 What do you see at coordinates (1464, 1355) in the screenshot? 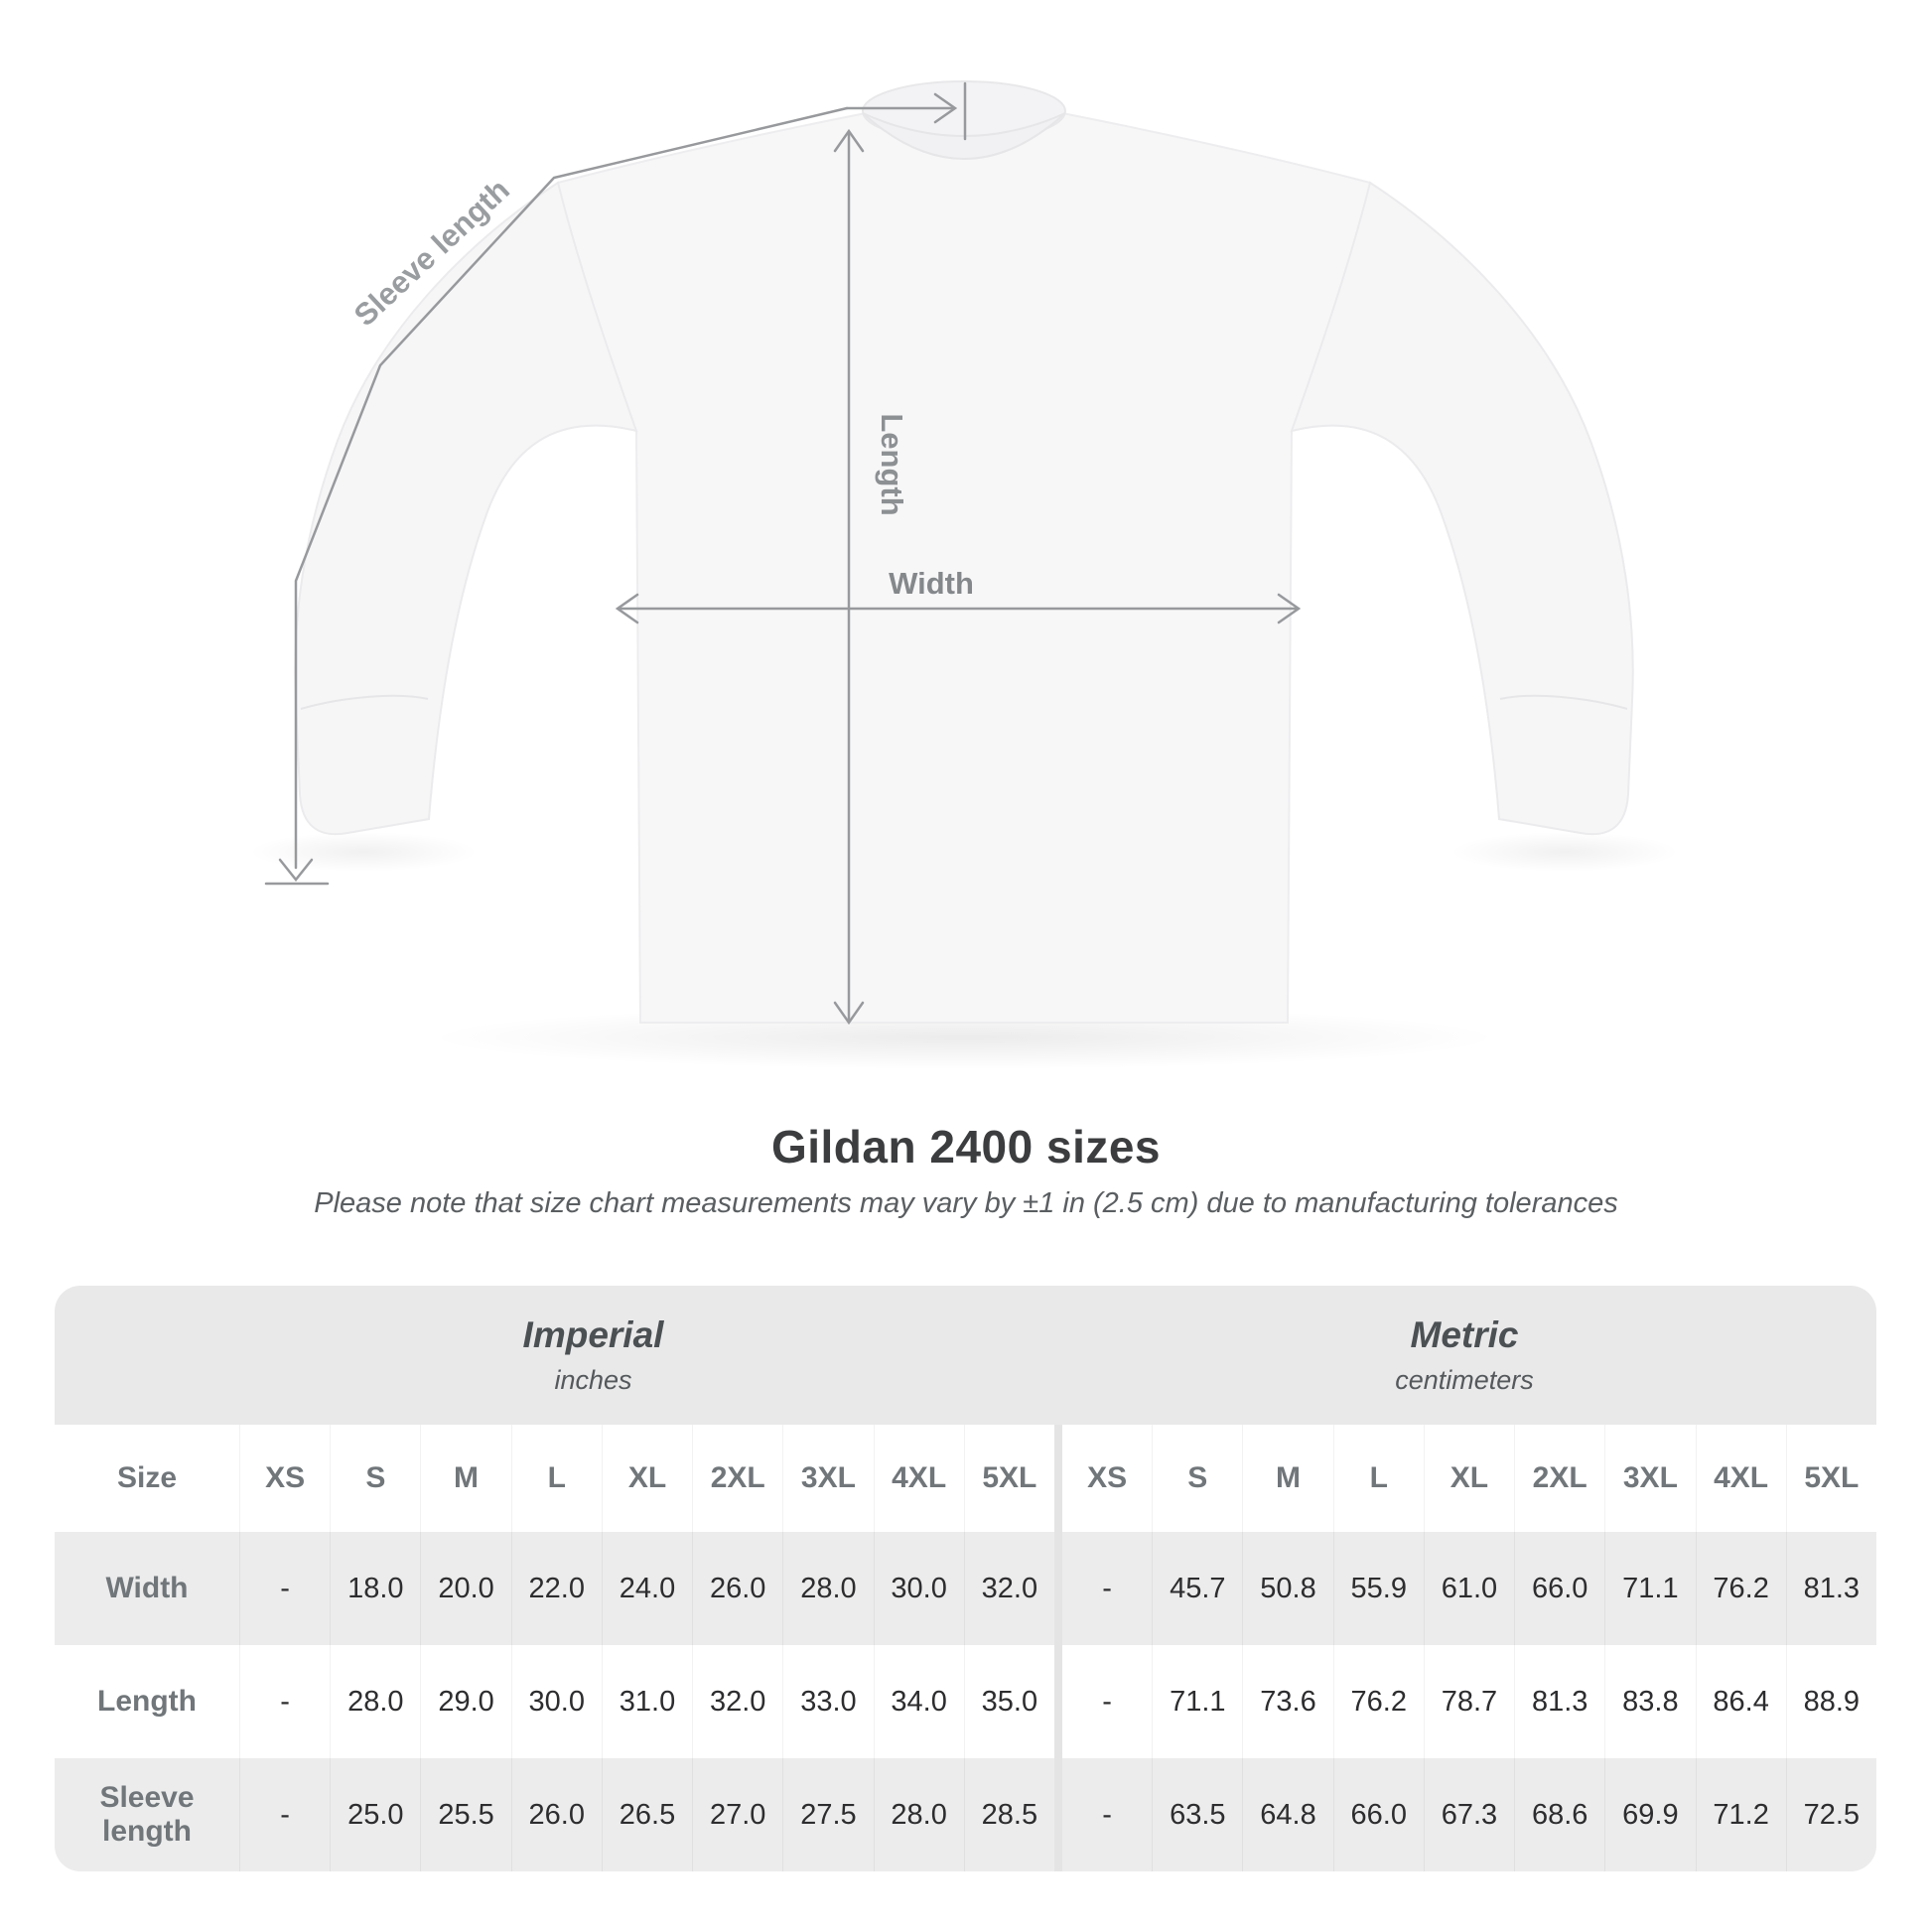
I see `metric-band: Metric centimeters` at bounding box center [1464, 1355].